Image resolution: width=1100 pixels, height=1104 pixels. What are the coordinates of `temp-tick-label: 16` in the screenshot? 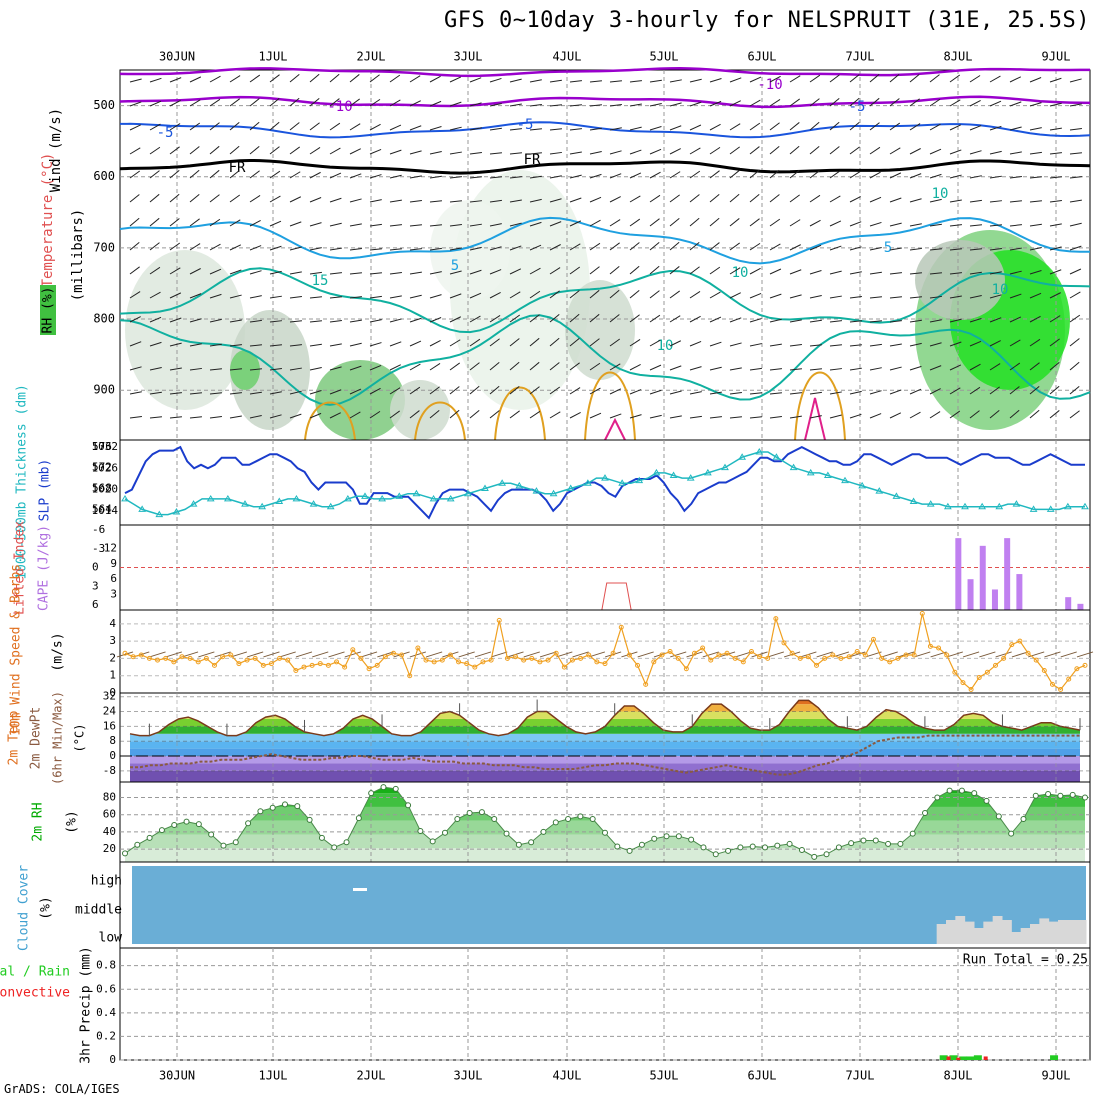 It's located at (109, 725).